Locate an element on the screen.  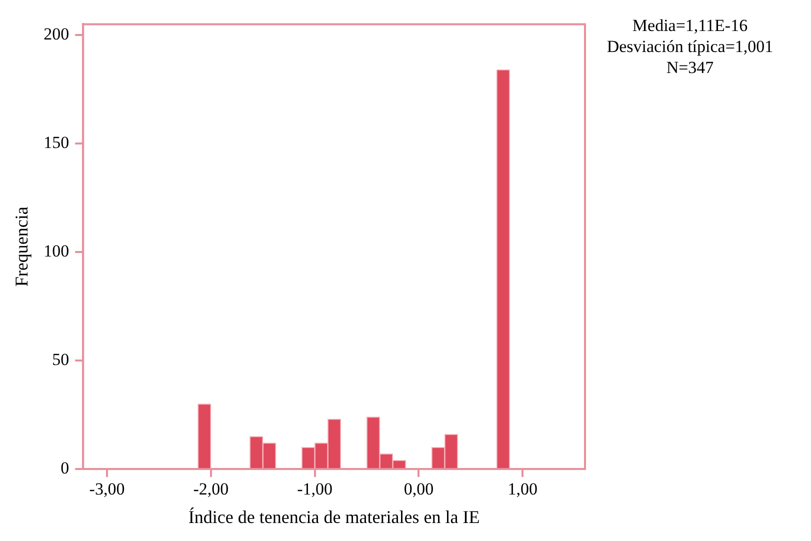
y-tick-label: 50 is located at coordinates (61, 359).